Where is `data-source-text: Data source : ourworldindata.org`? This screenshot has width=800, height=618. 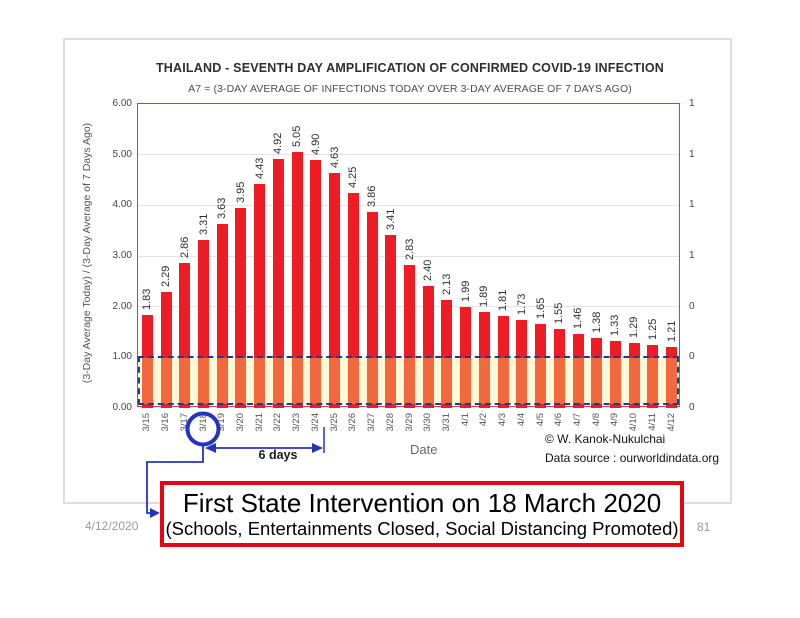
data-source-text: Data source : ourworldindata.org is located at coordinates (632, 458).